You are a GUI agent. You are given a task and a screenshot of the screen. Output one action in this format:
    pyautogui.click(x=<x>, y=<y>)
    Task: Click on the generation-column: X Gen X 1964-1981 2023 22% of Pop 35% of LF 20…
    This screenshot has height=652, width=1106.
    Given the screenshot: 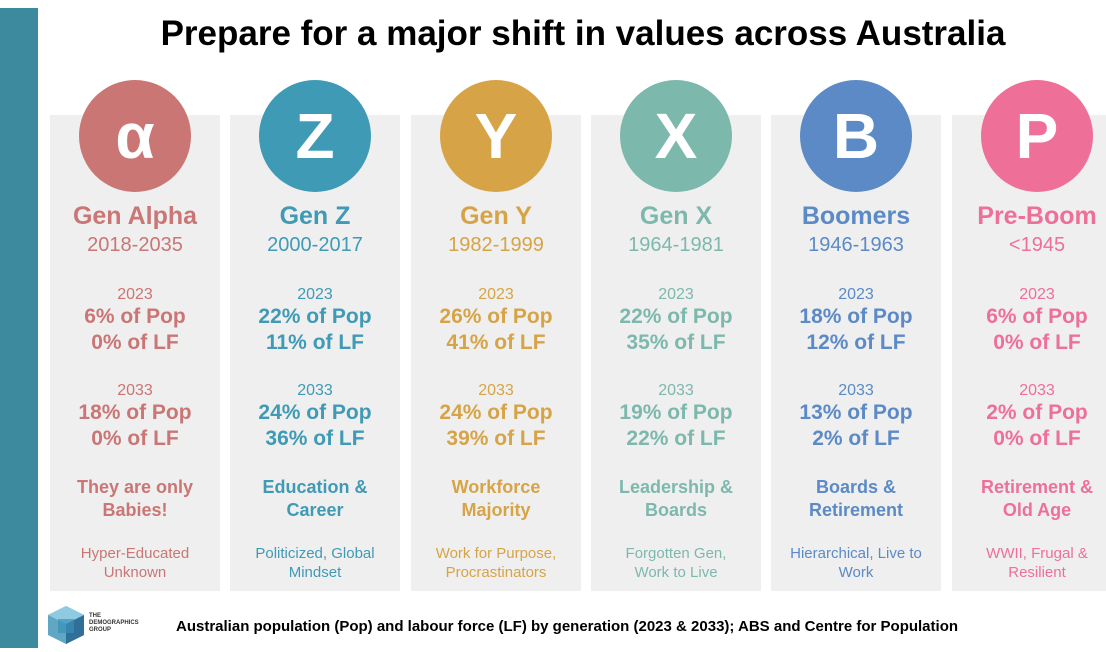 What is the action you would take?
    pyautogui.click(x=676, y=295)
    